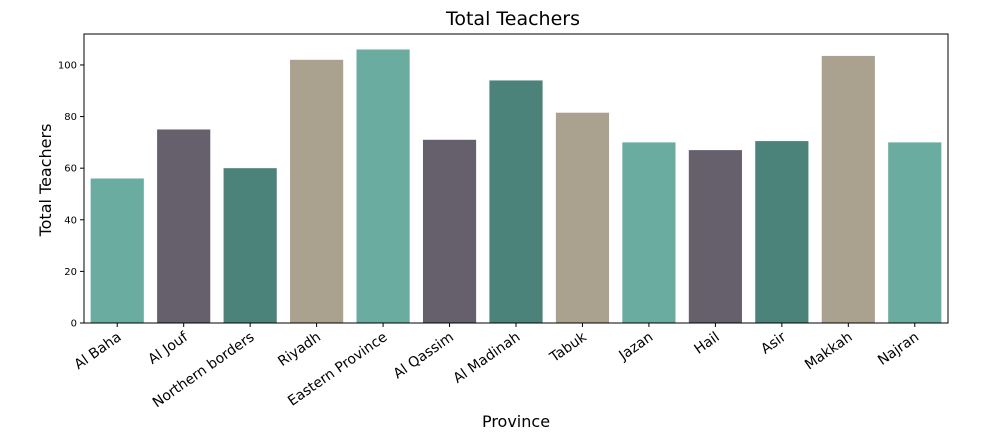  Describe the element at coordinates (45, 181) in the screenshot. I see `y-axis-title: Total Teachers` at that location.